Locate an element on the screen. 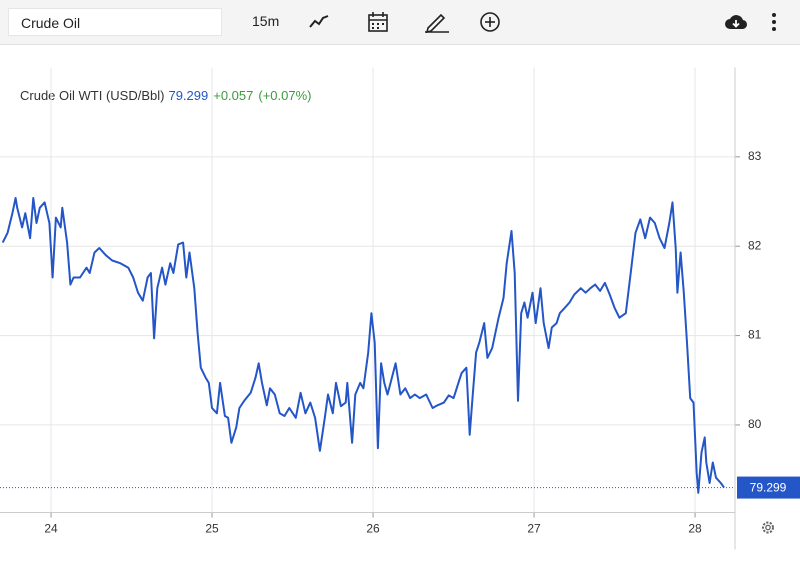  draw-icon is located at coordinates (437, 22).